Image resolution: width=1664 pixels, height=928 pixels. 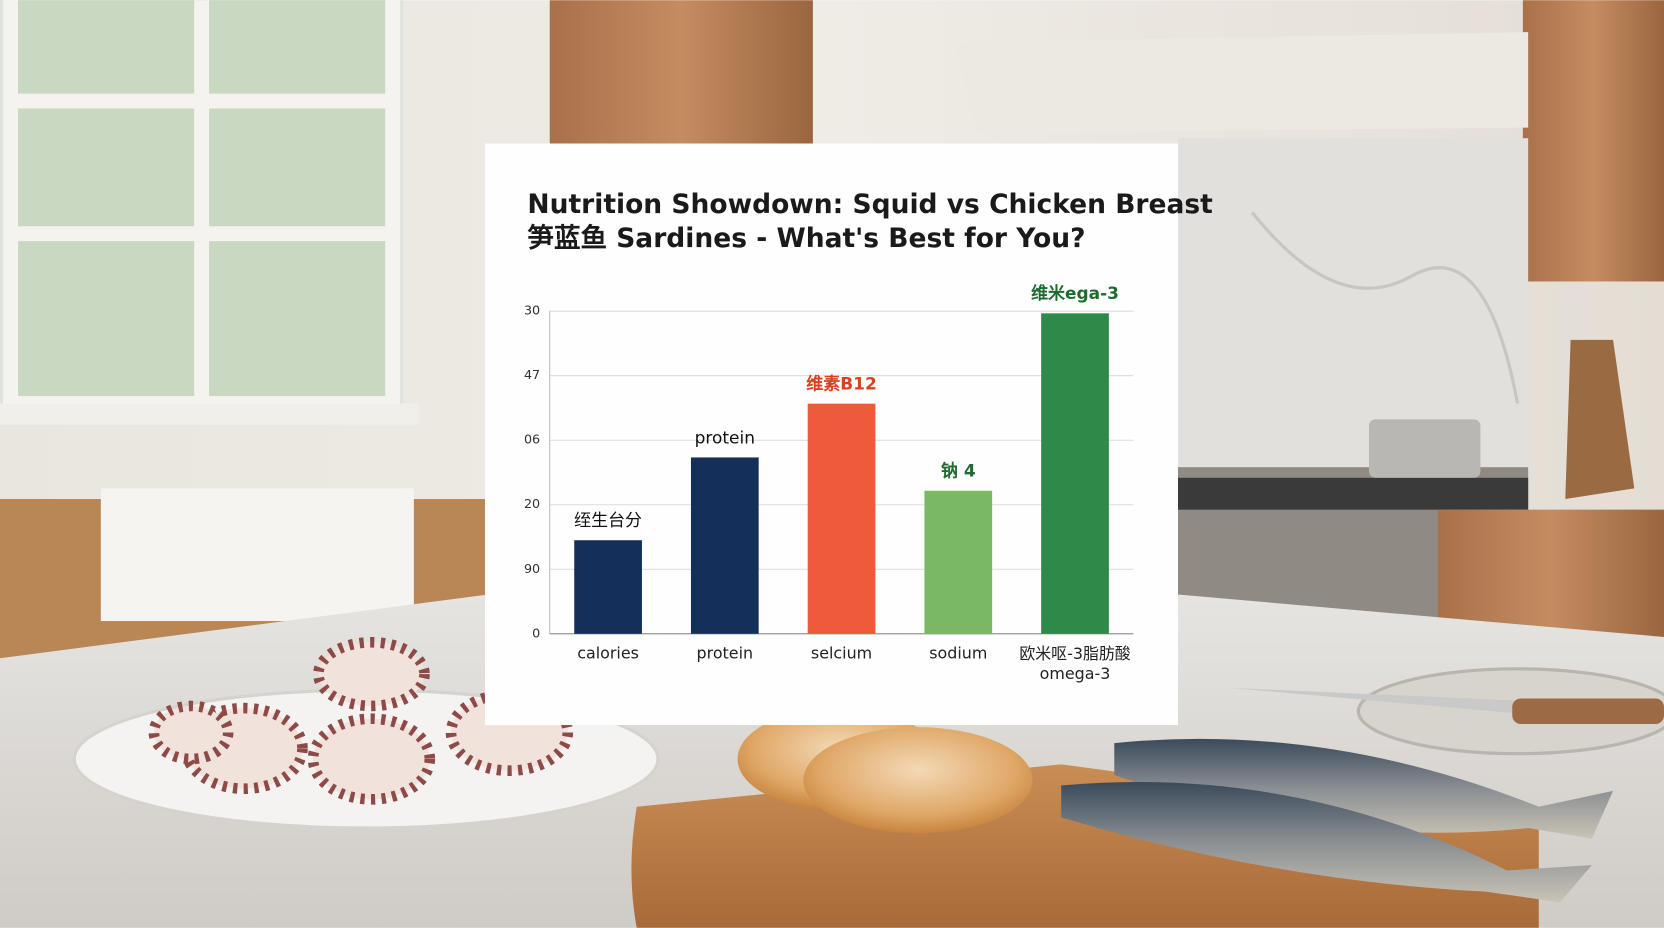 What do you see at coordinates (725, 438) in the screenshot?
I see `data-label: protein` at bounding box center [725, 438].